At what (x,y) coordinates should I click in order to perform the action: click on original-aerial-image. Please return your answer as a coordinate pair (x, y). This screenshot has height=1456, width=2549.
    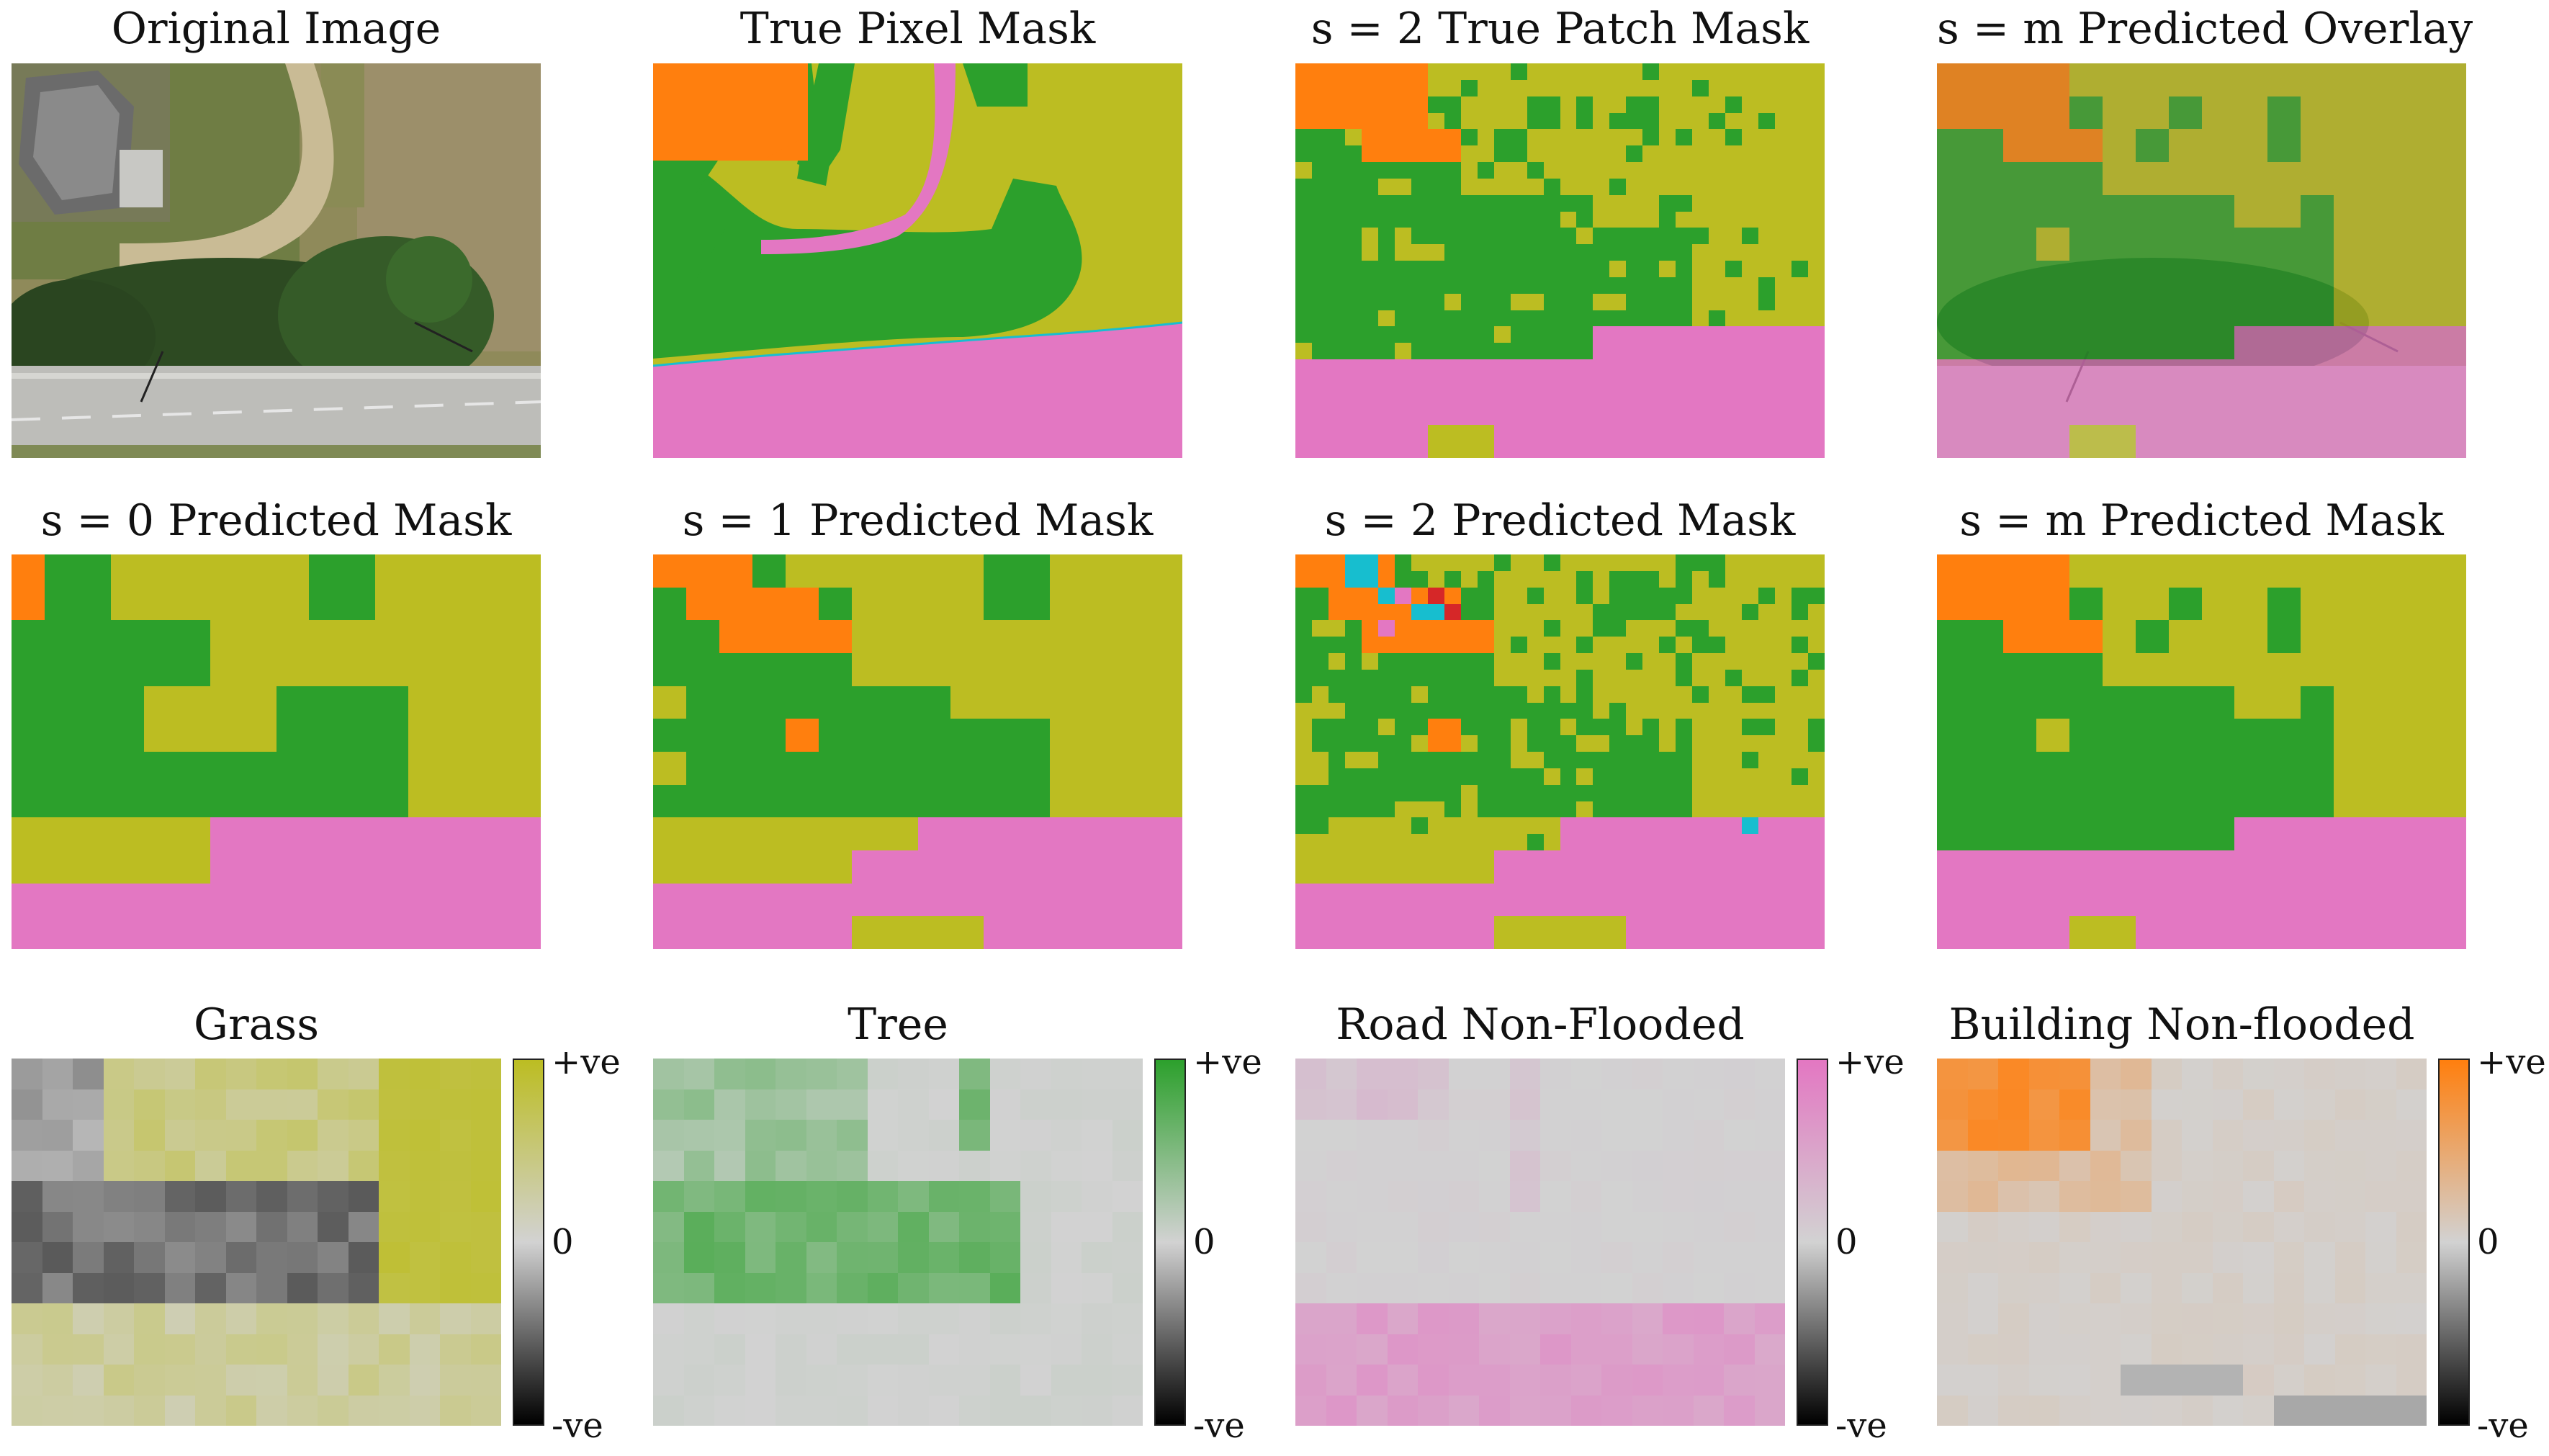
    Looking at the image, I should click on (276, 260).